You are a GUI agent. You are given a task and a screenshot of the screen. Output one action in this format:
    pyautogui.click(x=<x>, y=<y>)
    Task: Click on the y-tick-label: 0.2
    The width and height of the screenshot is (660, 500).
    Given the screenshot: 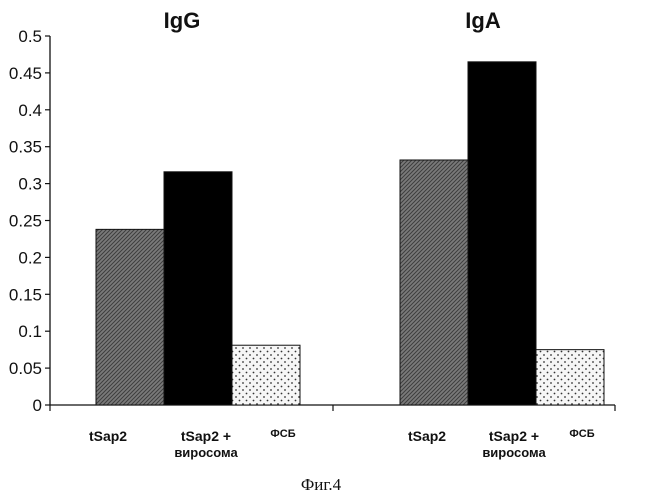 What is the action you would take?
    pyautogui.click(x=30, y=257)
    